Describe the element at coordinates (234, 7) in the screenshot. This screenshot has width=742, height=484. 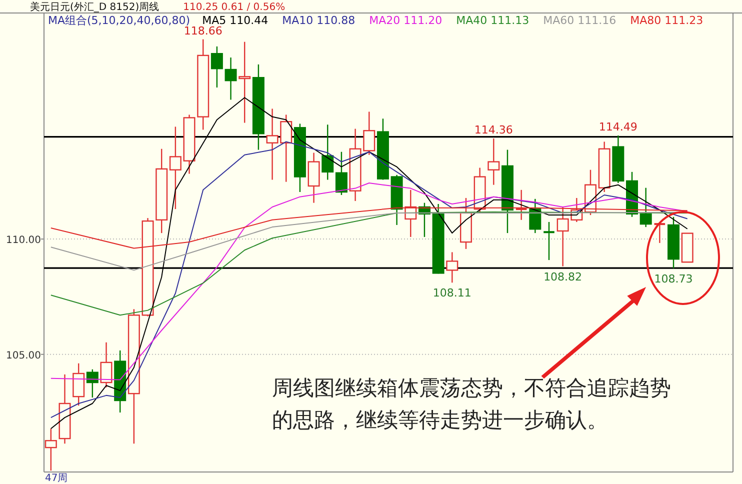
I see `chart-subtitle: 110.25 0.61 / 0.56%` at that location.